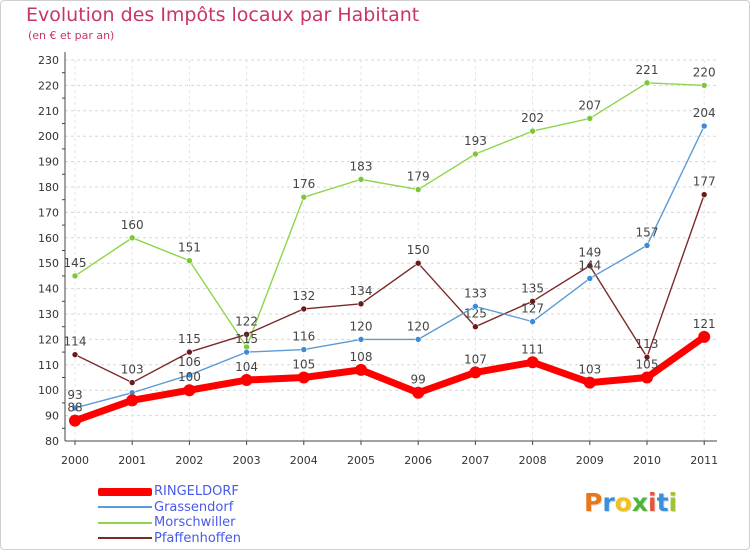 This screenshot has width=750, height=550. What do you see at coordinates (48, 238) in the screenshot?
I see `y-tick-label: 160` at bounding box center [48, 238].